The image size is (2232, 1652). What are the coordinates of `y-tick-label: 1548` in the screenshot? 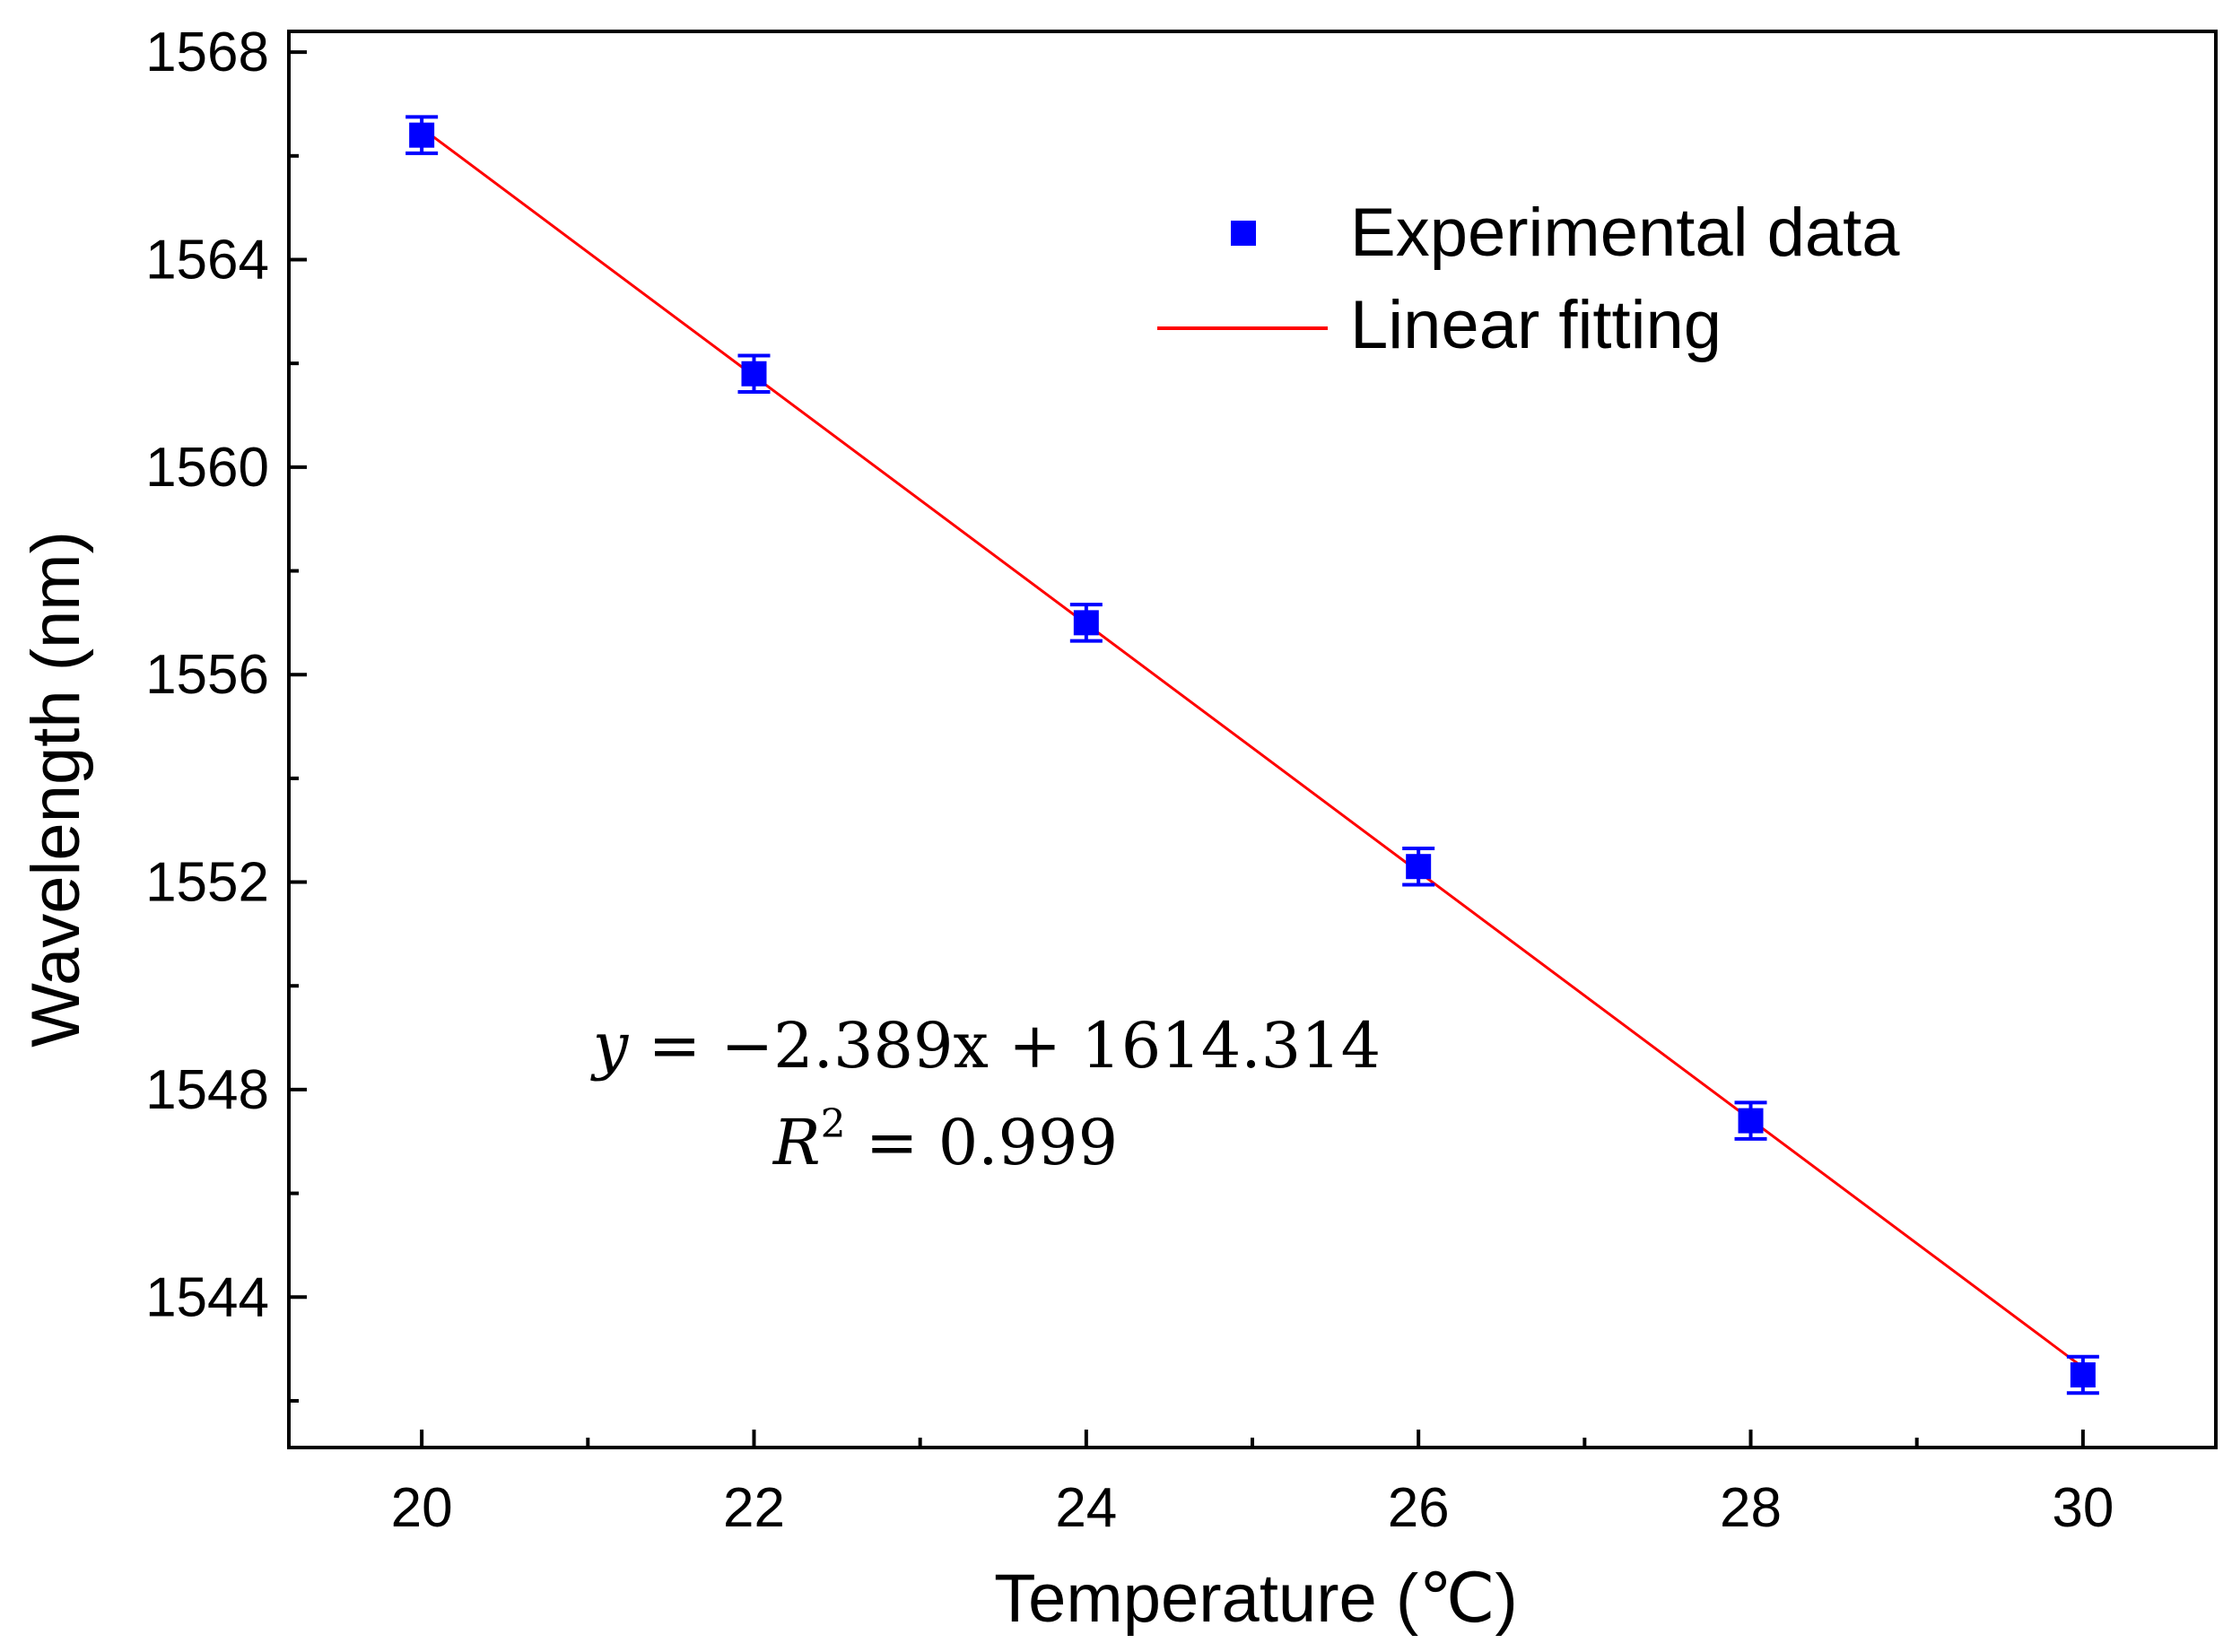 It's located at (207, 1090).